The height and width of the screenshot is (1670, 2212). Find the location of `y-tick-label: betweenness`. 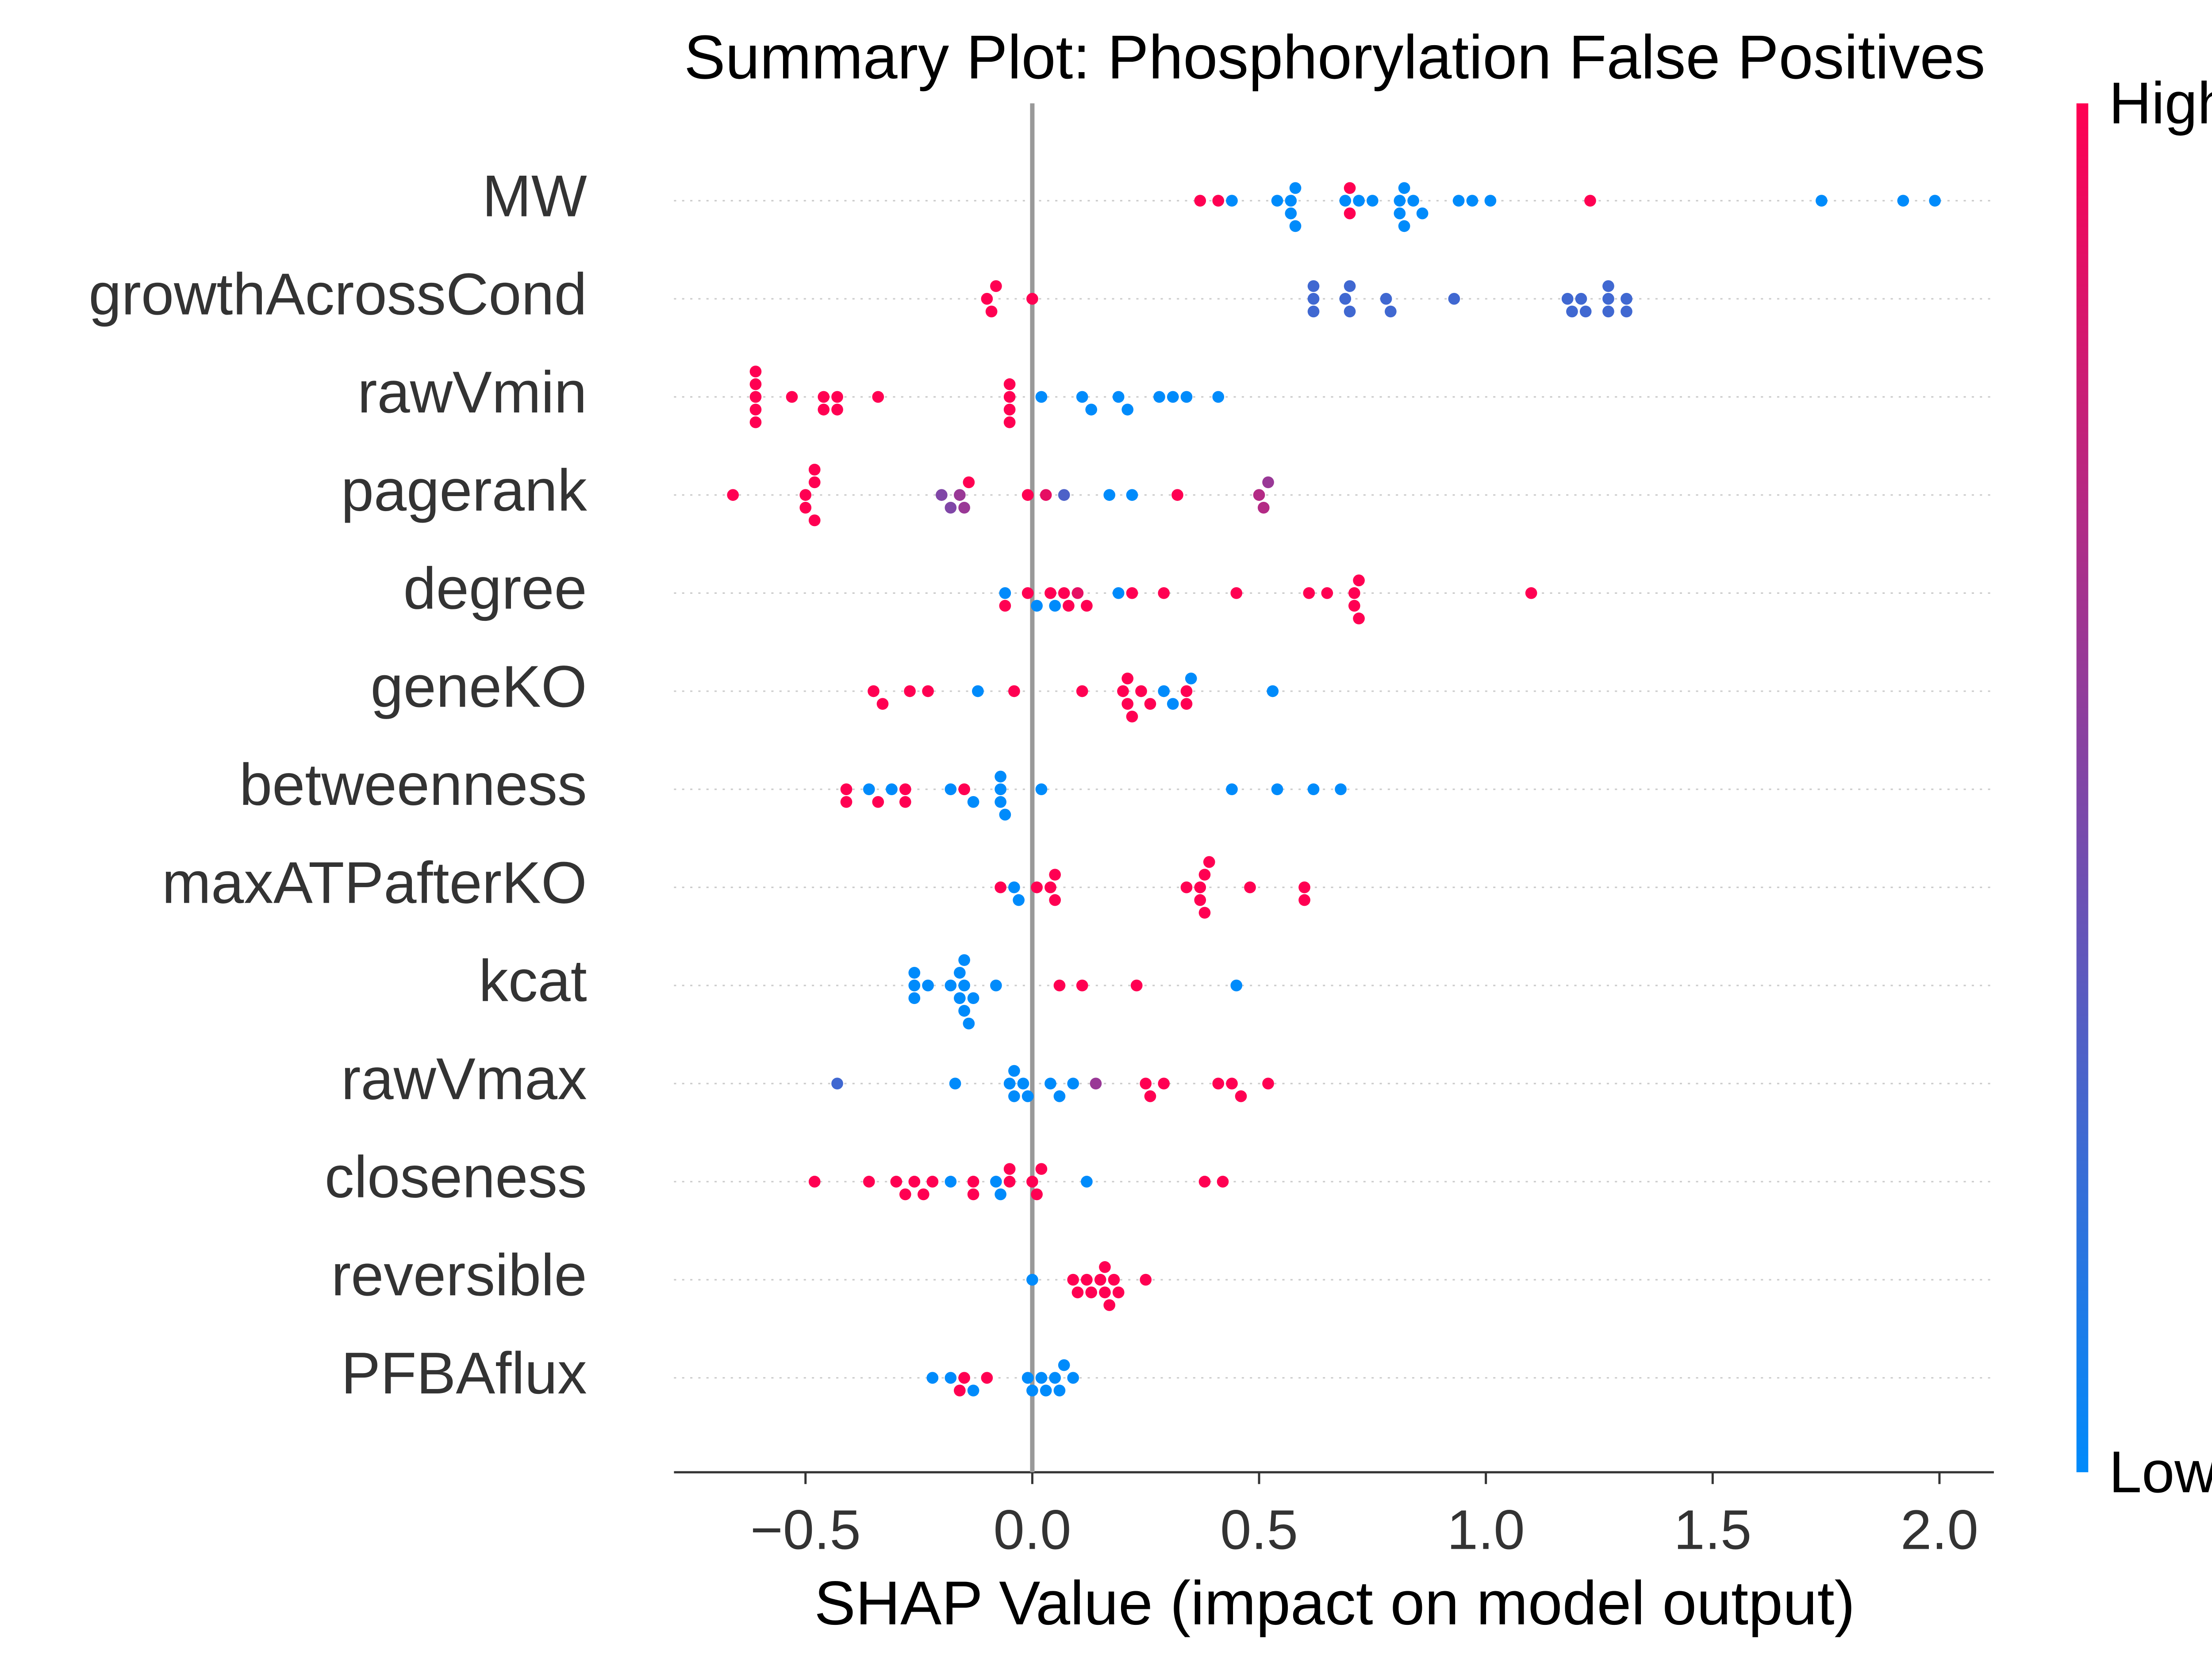

y-tick-label: betweenness is located at coordinates (413, 785).